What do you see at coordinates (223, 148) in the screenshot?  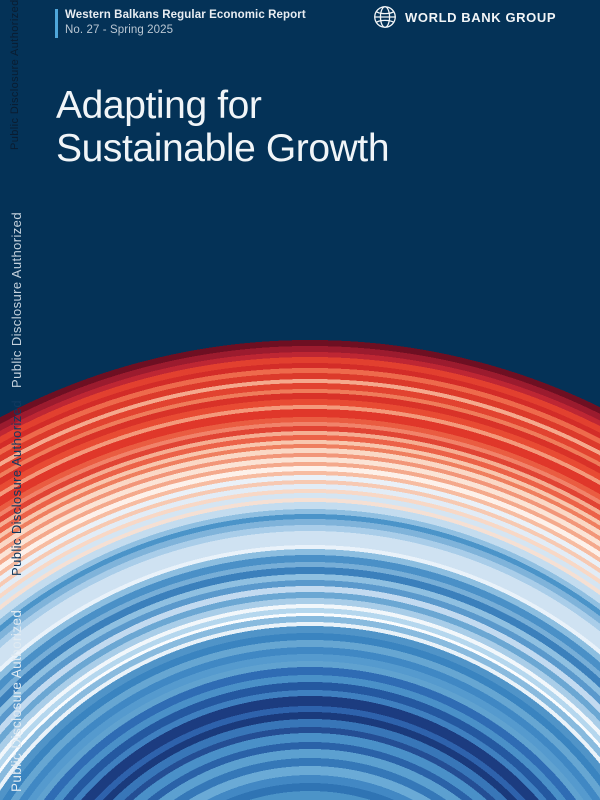 I see `title-line-2: Sustainable Growth` at bounding box center [223, 148].